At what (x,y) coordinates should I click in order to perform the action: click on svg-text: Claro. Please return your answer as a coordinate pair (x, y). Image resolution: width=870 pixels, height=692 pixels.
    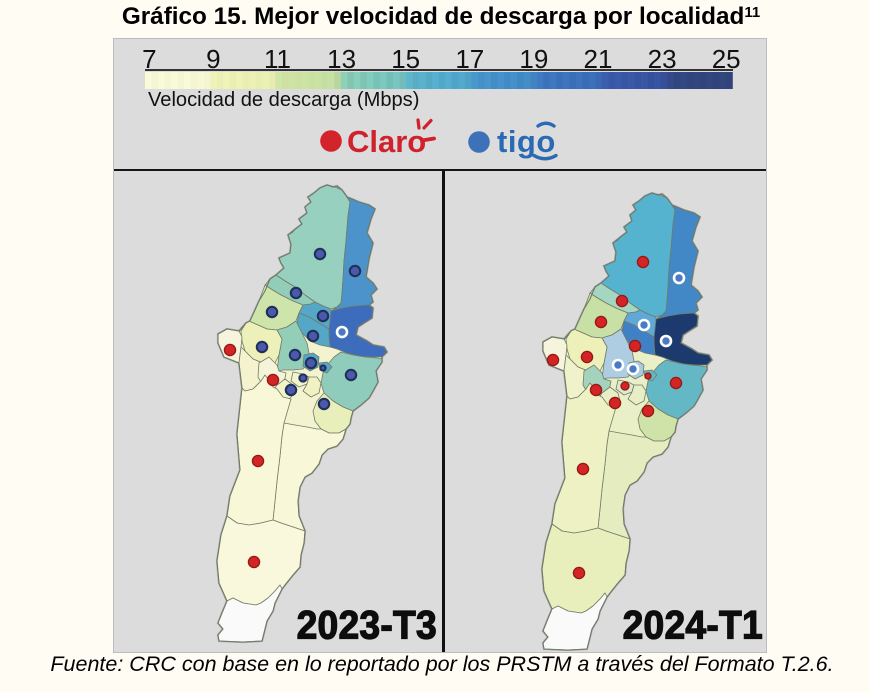
    Looking at the image, I should click on (386, 141).